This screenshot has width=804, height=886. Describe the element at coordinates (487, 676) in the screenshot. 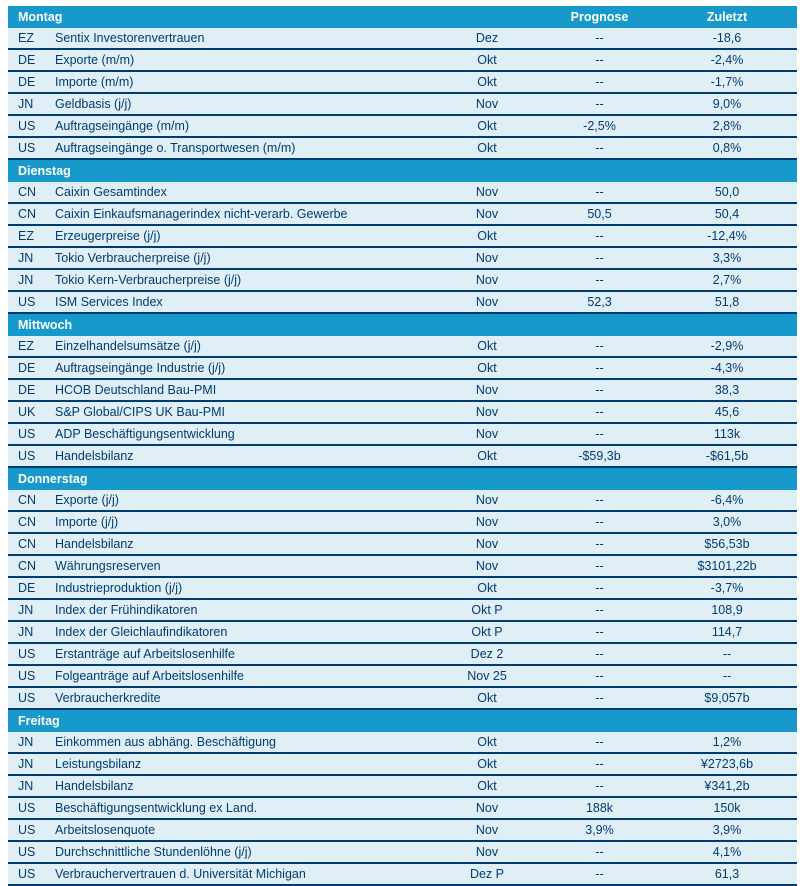

I see `cell-period: Nov 25` at that location.